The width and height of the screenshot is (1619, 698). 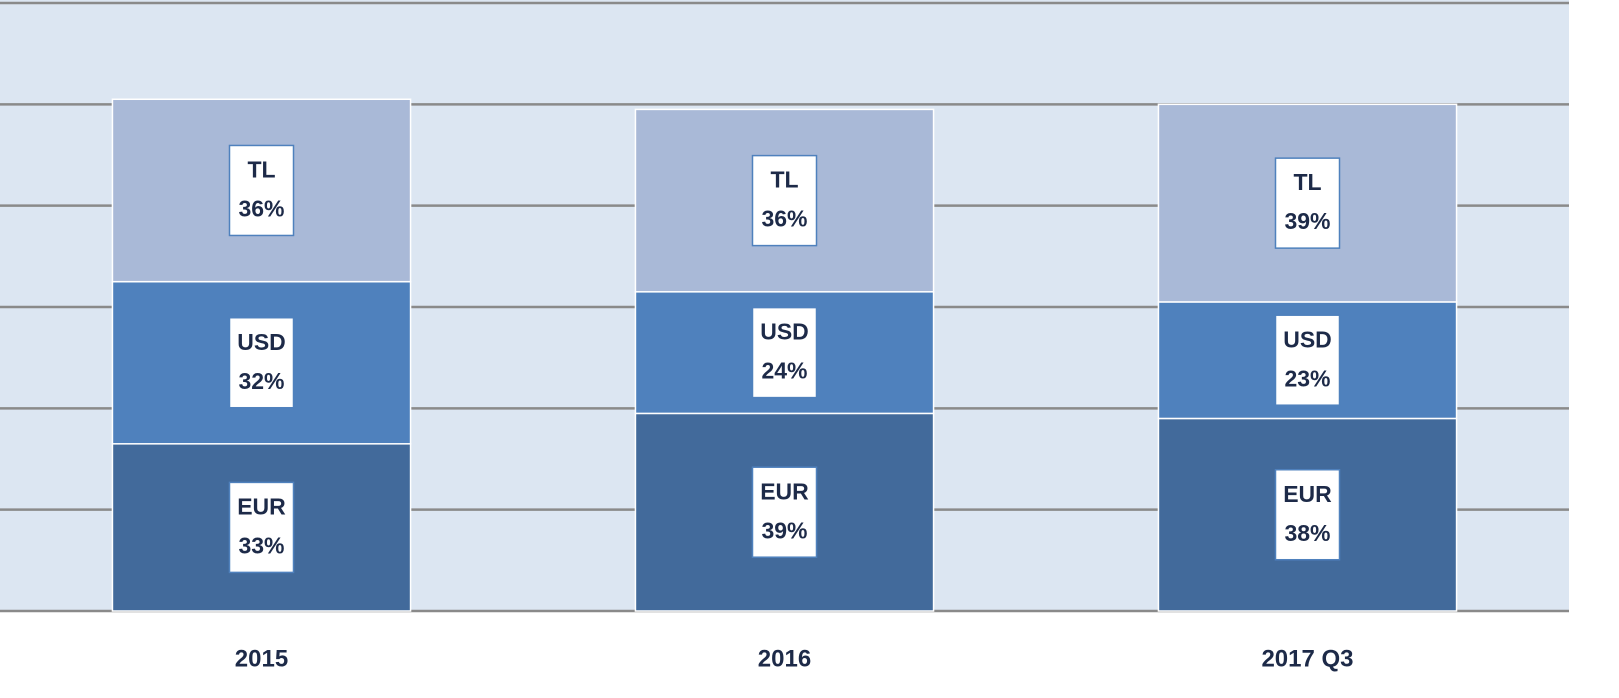 I want to click on data-label-value: 24%, so click(x=784, y=371).